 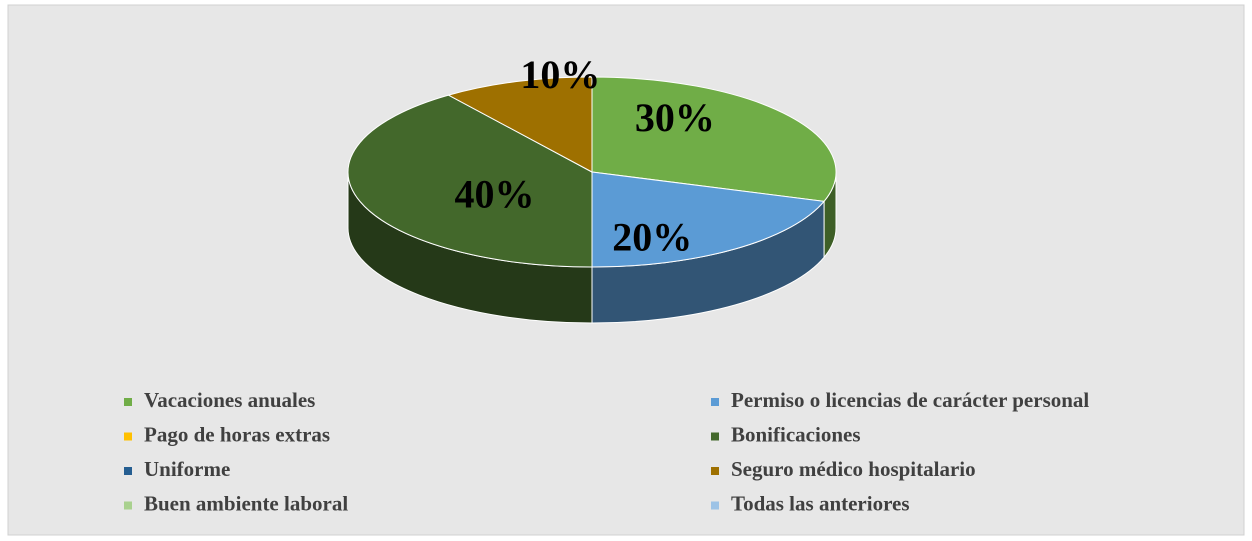 What do you see at coordinates (910, 400) in the screenshot?
I see `legend-label: Permiso o licencias de carácter personal` at bounding box center [910, 400].